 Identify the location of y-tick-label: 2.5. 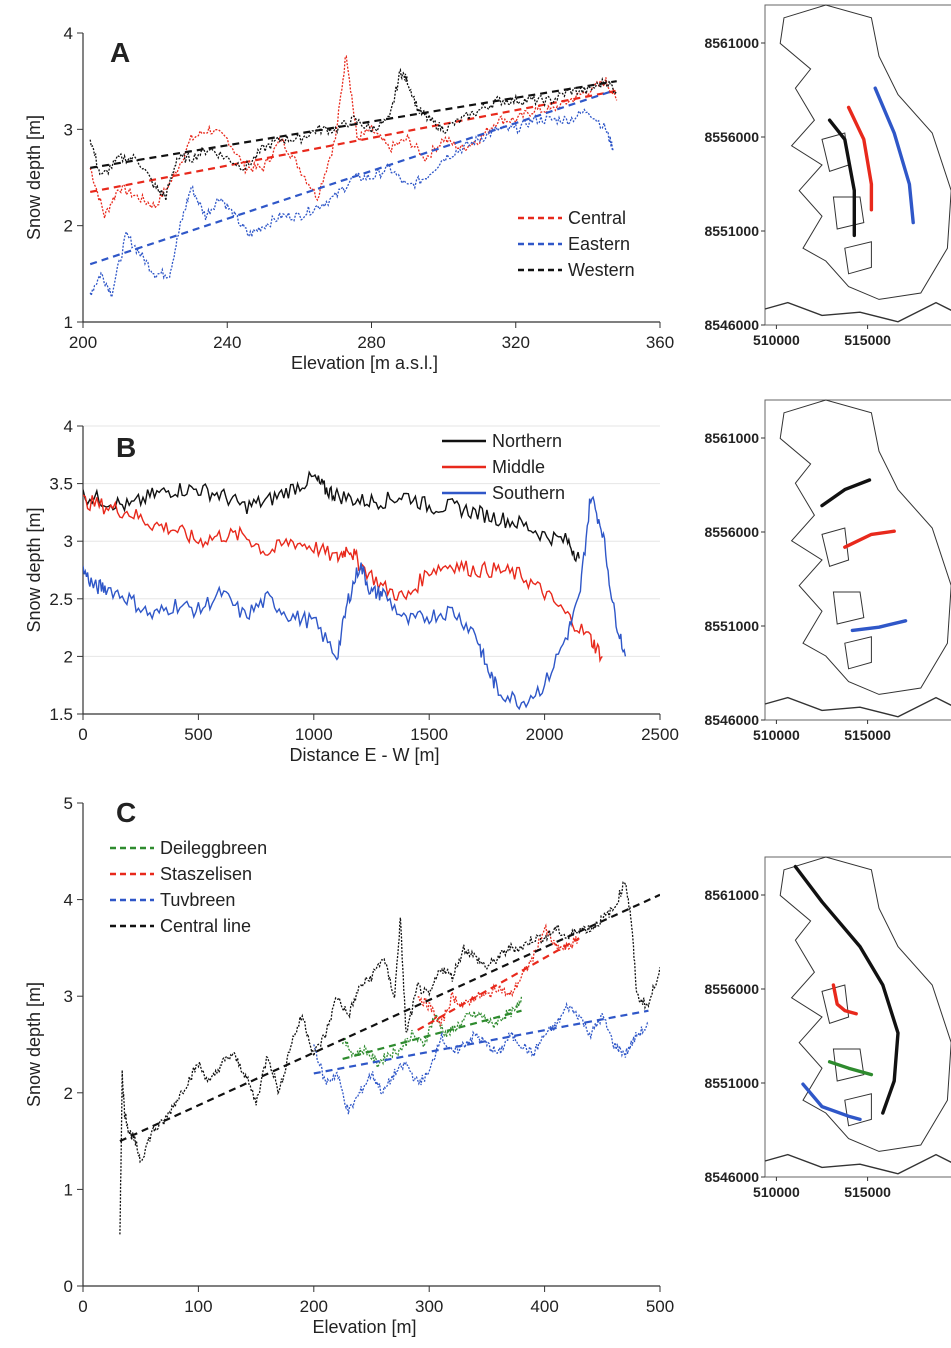
(61, 599).